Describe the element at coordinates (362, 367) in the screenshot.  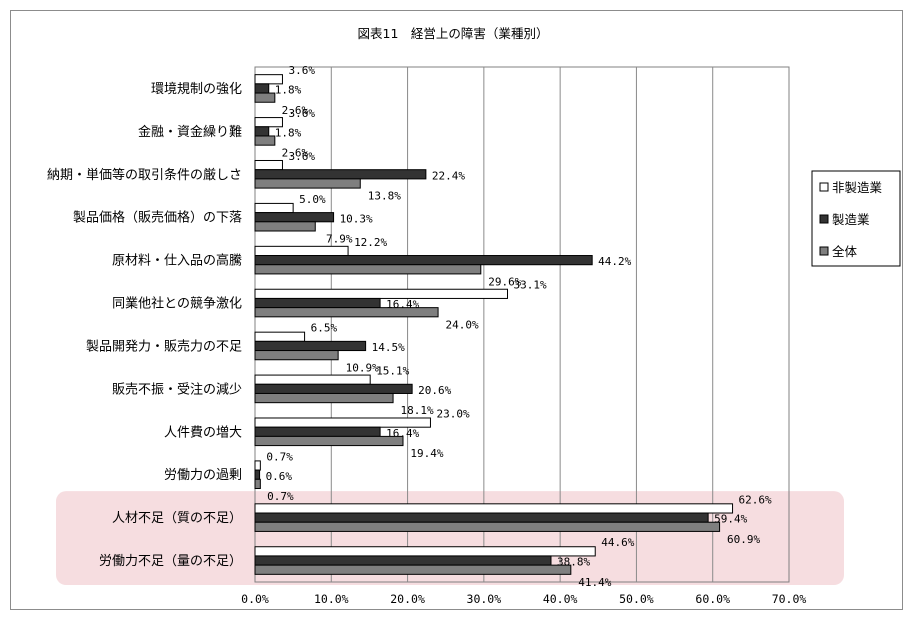
I see `data-label: 10.9%` at that location.